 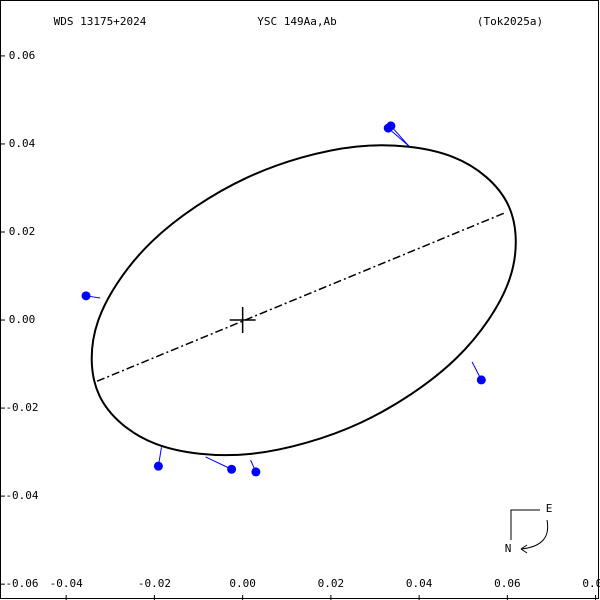 What do you see at coordinates (331, 583) in the screenshot?
I see `x-tick-label: 0.02` at bounding box center [331, 583].